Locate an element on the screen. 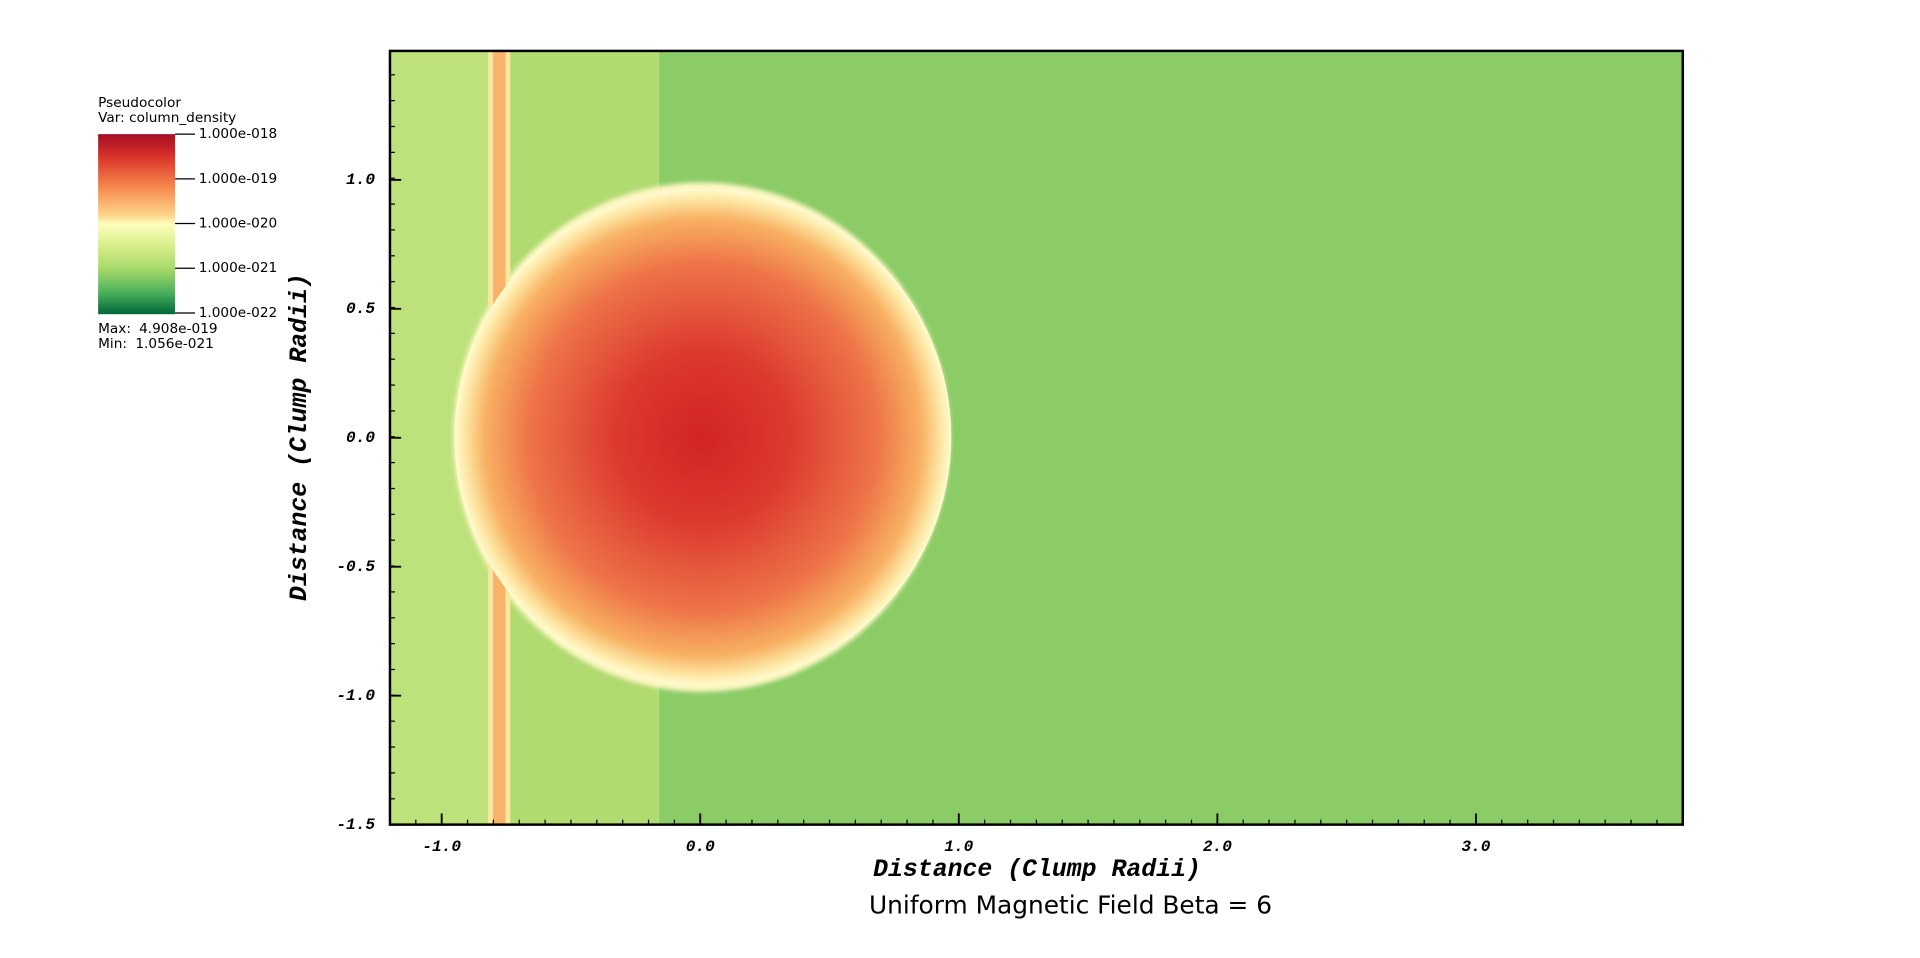 The image size is (1920, 958). colorbar-tick-label: 1.000e-021 is located at coordinates (238, 268).